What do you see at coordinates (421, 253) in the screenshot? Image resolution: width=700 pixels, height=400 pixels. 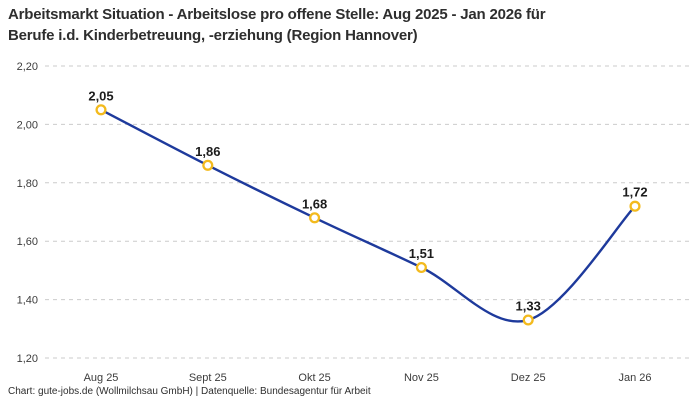 I see `data-point-label: 1,51` at bounding box center [421, 253].